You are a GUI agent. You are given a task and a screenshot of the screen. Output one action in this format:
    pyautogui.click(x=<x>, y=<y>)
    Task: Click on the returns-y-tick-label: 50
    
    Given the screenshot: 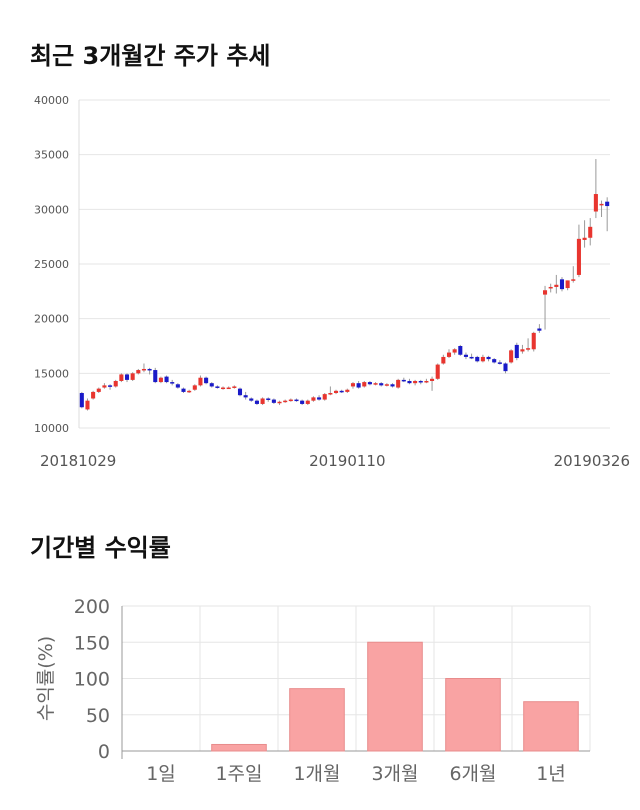 What is the action you would take?
    pyautogui.click(x=98, y=716)
    